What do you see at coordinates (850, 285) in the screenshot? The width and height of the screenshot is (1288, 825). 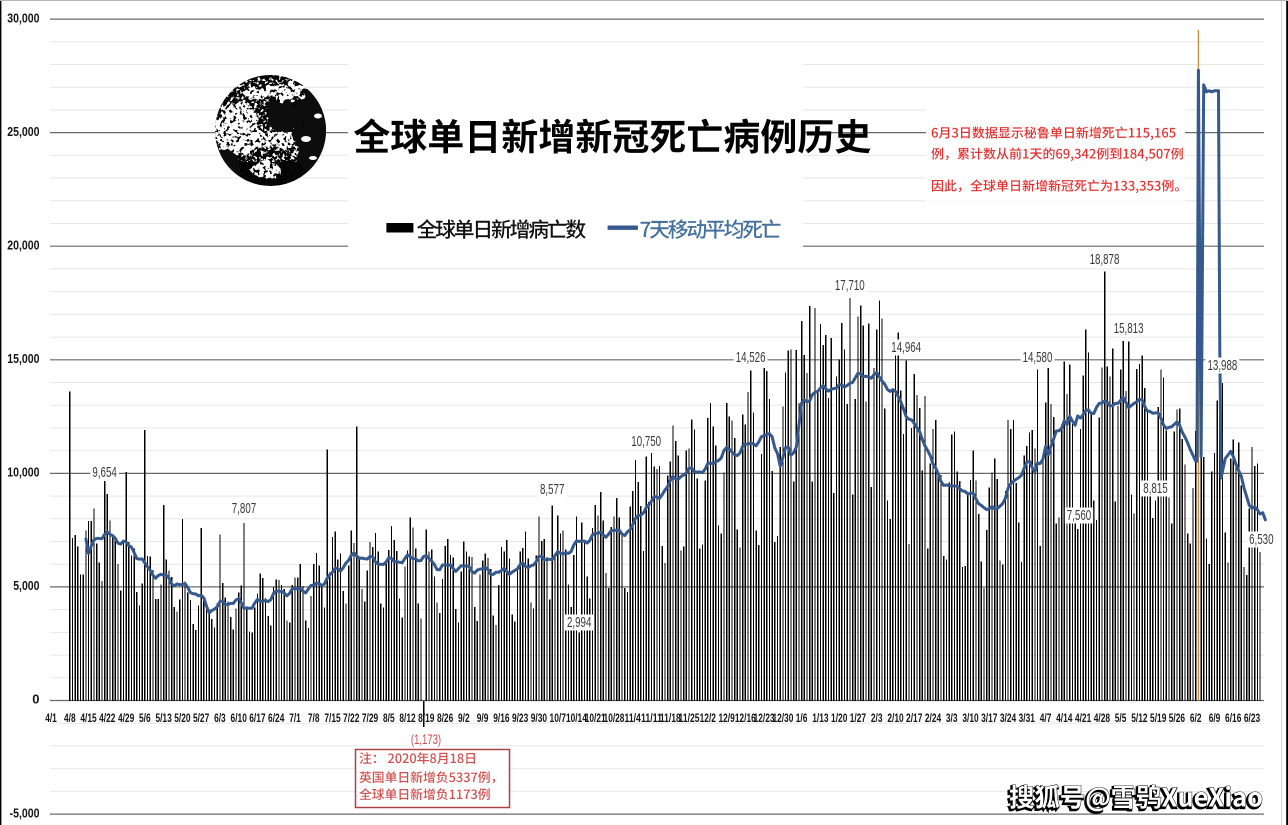 I see `svg-text: 17,710` at bounding box center [850, 285].